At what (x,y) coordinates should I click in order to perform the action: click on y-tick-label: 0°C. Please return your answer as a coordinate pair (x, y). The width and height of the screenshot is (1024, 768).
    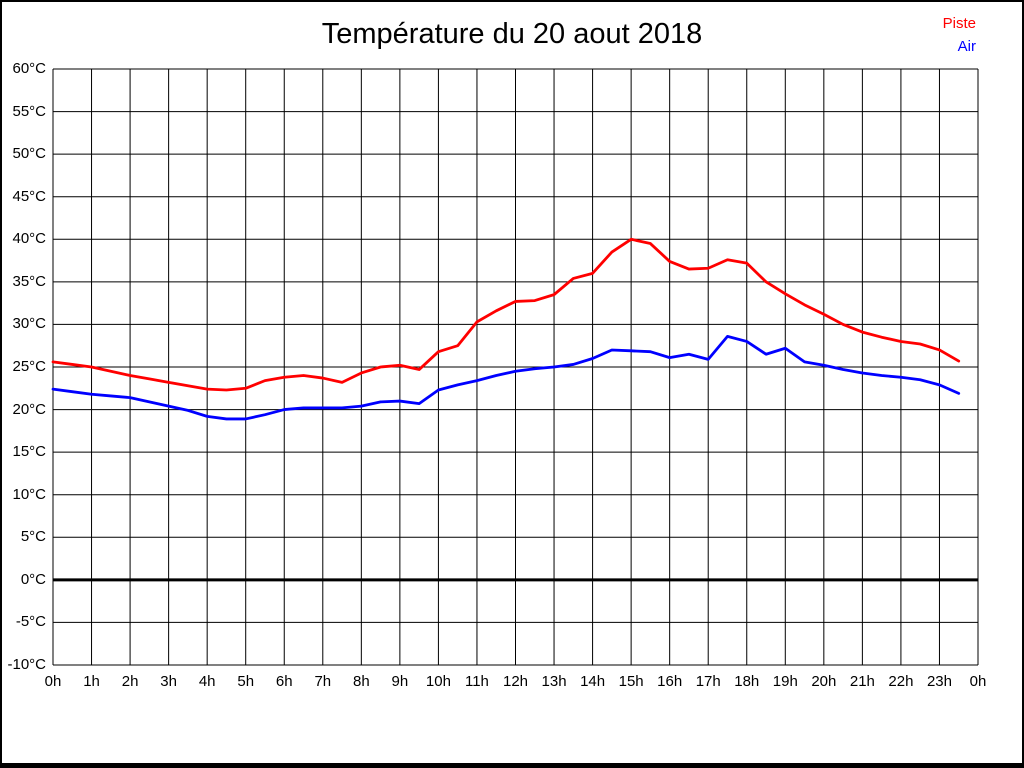
    Looking at the image, I should click on (33, 579).